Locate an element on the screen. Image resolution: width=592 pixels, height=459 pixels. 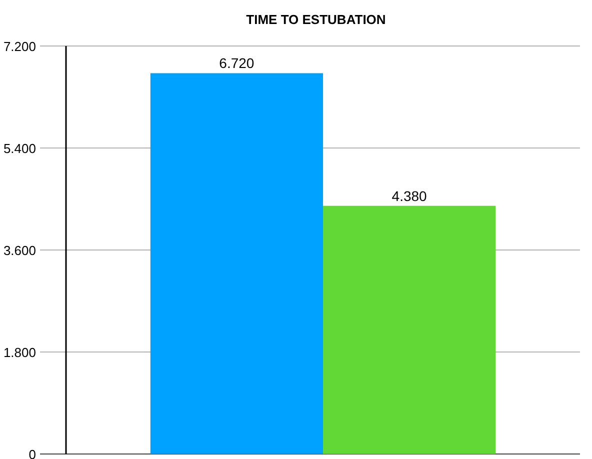
data-label: 4.380 is located at coordinates (410, 196).